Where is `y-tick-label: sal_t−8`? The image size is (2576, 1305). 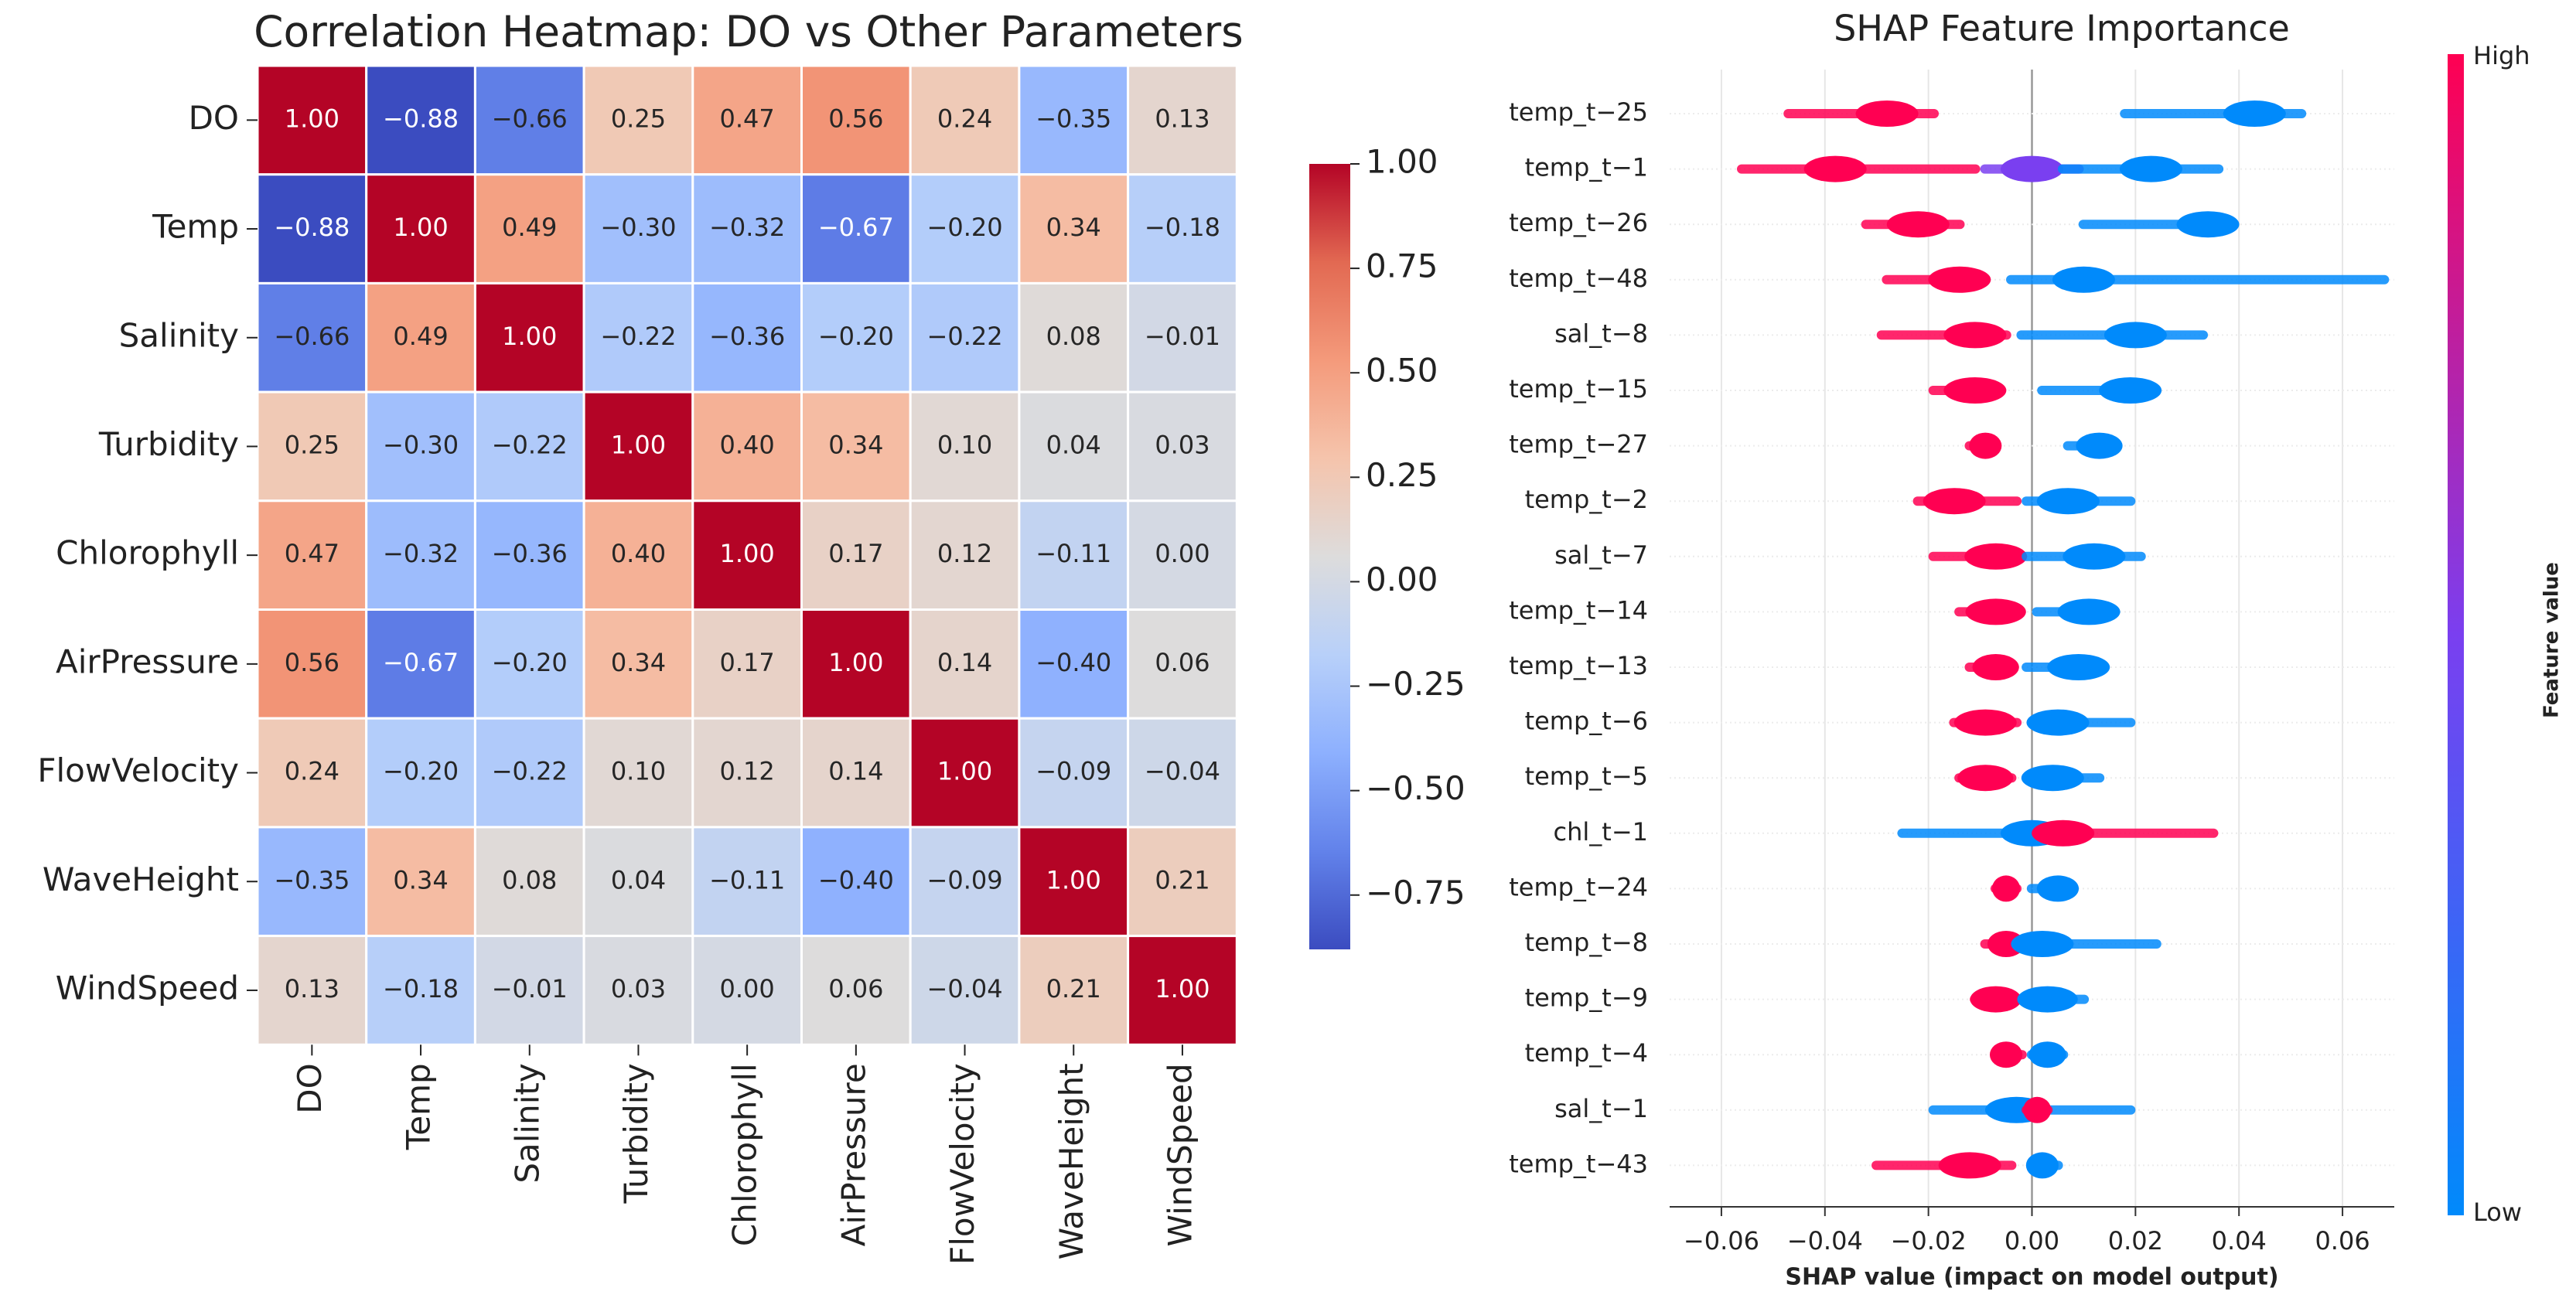 y-tick-label: sal_t−8 is located at coordinates (1601, 333).